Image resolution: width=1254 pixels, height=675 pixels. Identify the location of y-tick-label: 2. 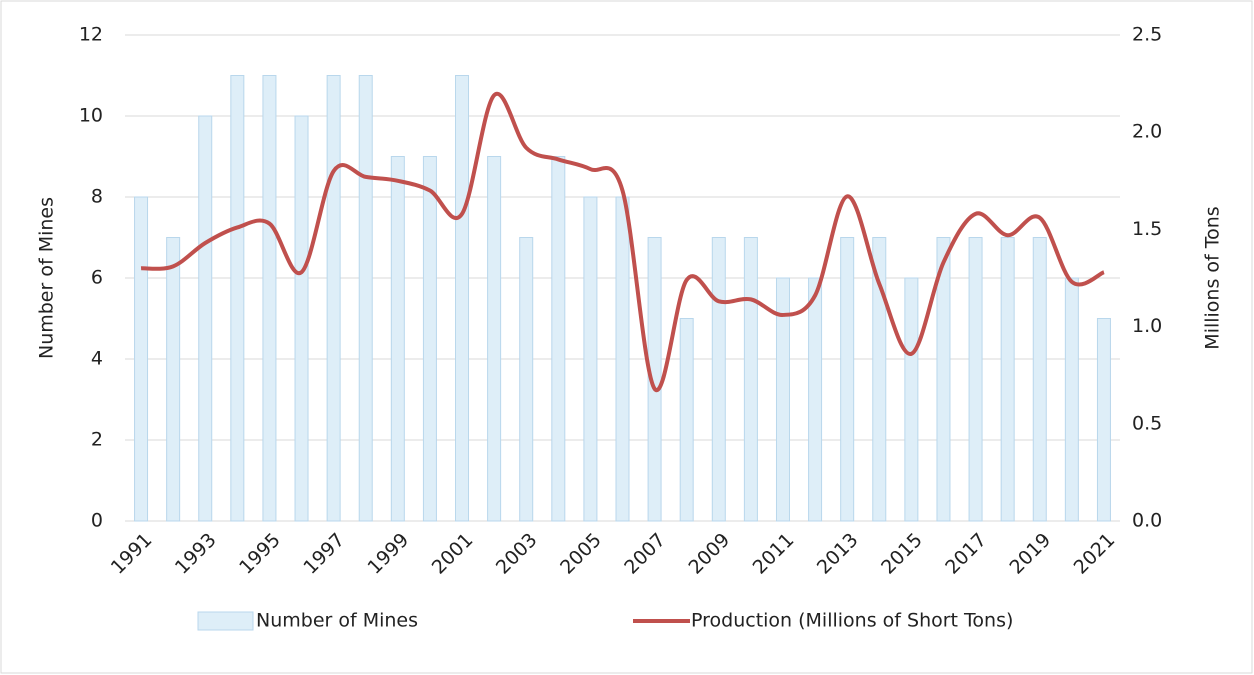
(97, 440).